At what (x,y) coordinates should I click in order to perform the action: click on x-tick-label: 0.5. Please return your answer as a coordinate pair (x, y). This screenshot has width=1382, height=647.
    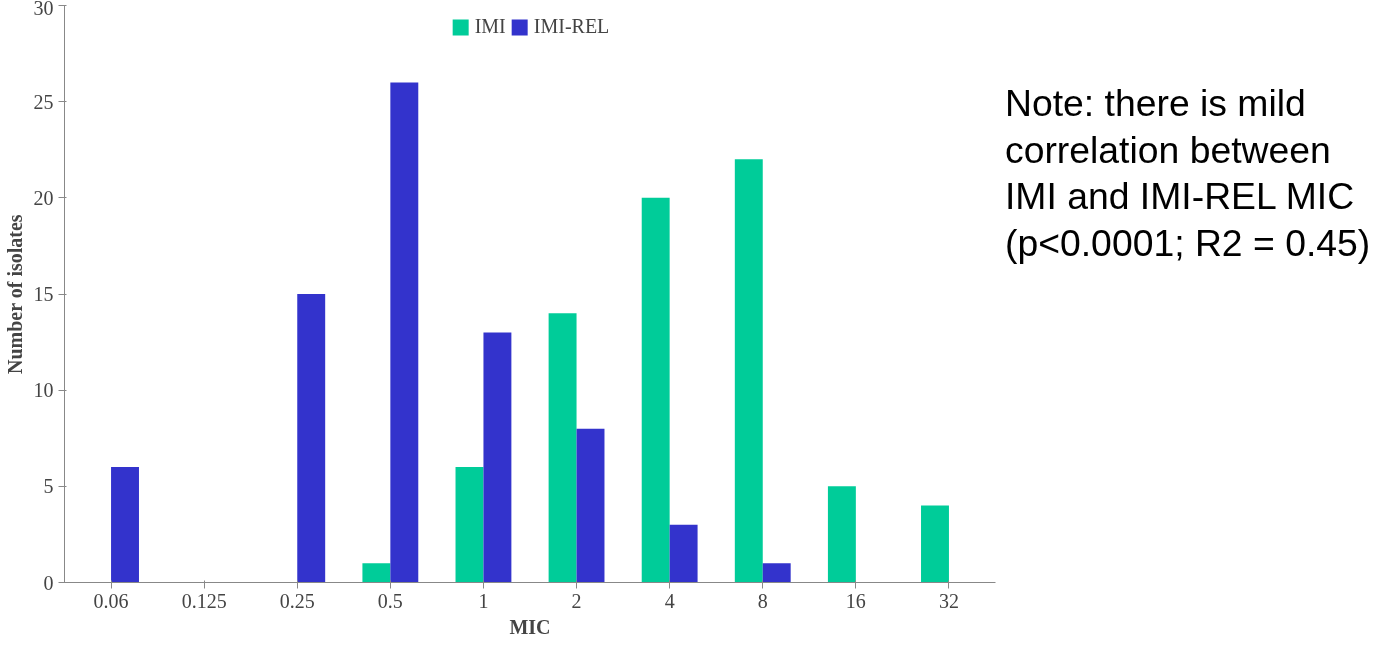
    Looking at the image, I should click on (390, 600).